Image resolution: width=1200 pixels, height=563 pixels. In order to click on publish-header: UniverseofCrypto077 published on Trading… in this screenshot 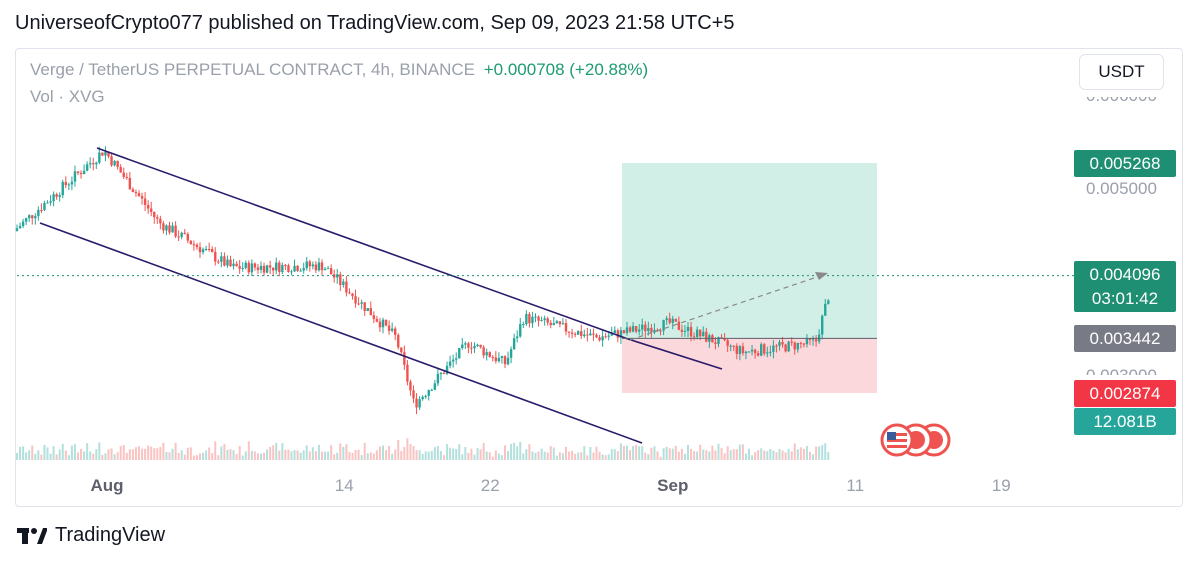, I will do `click(375, 23)`.